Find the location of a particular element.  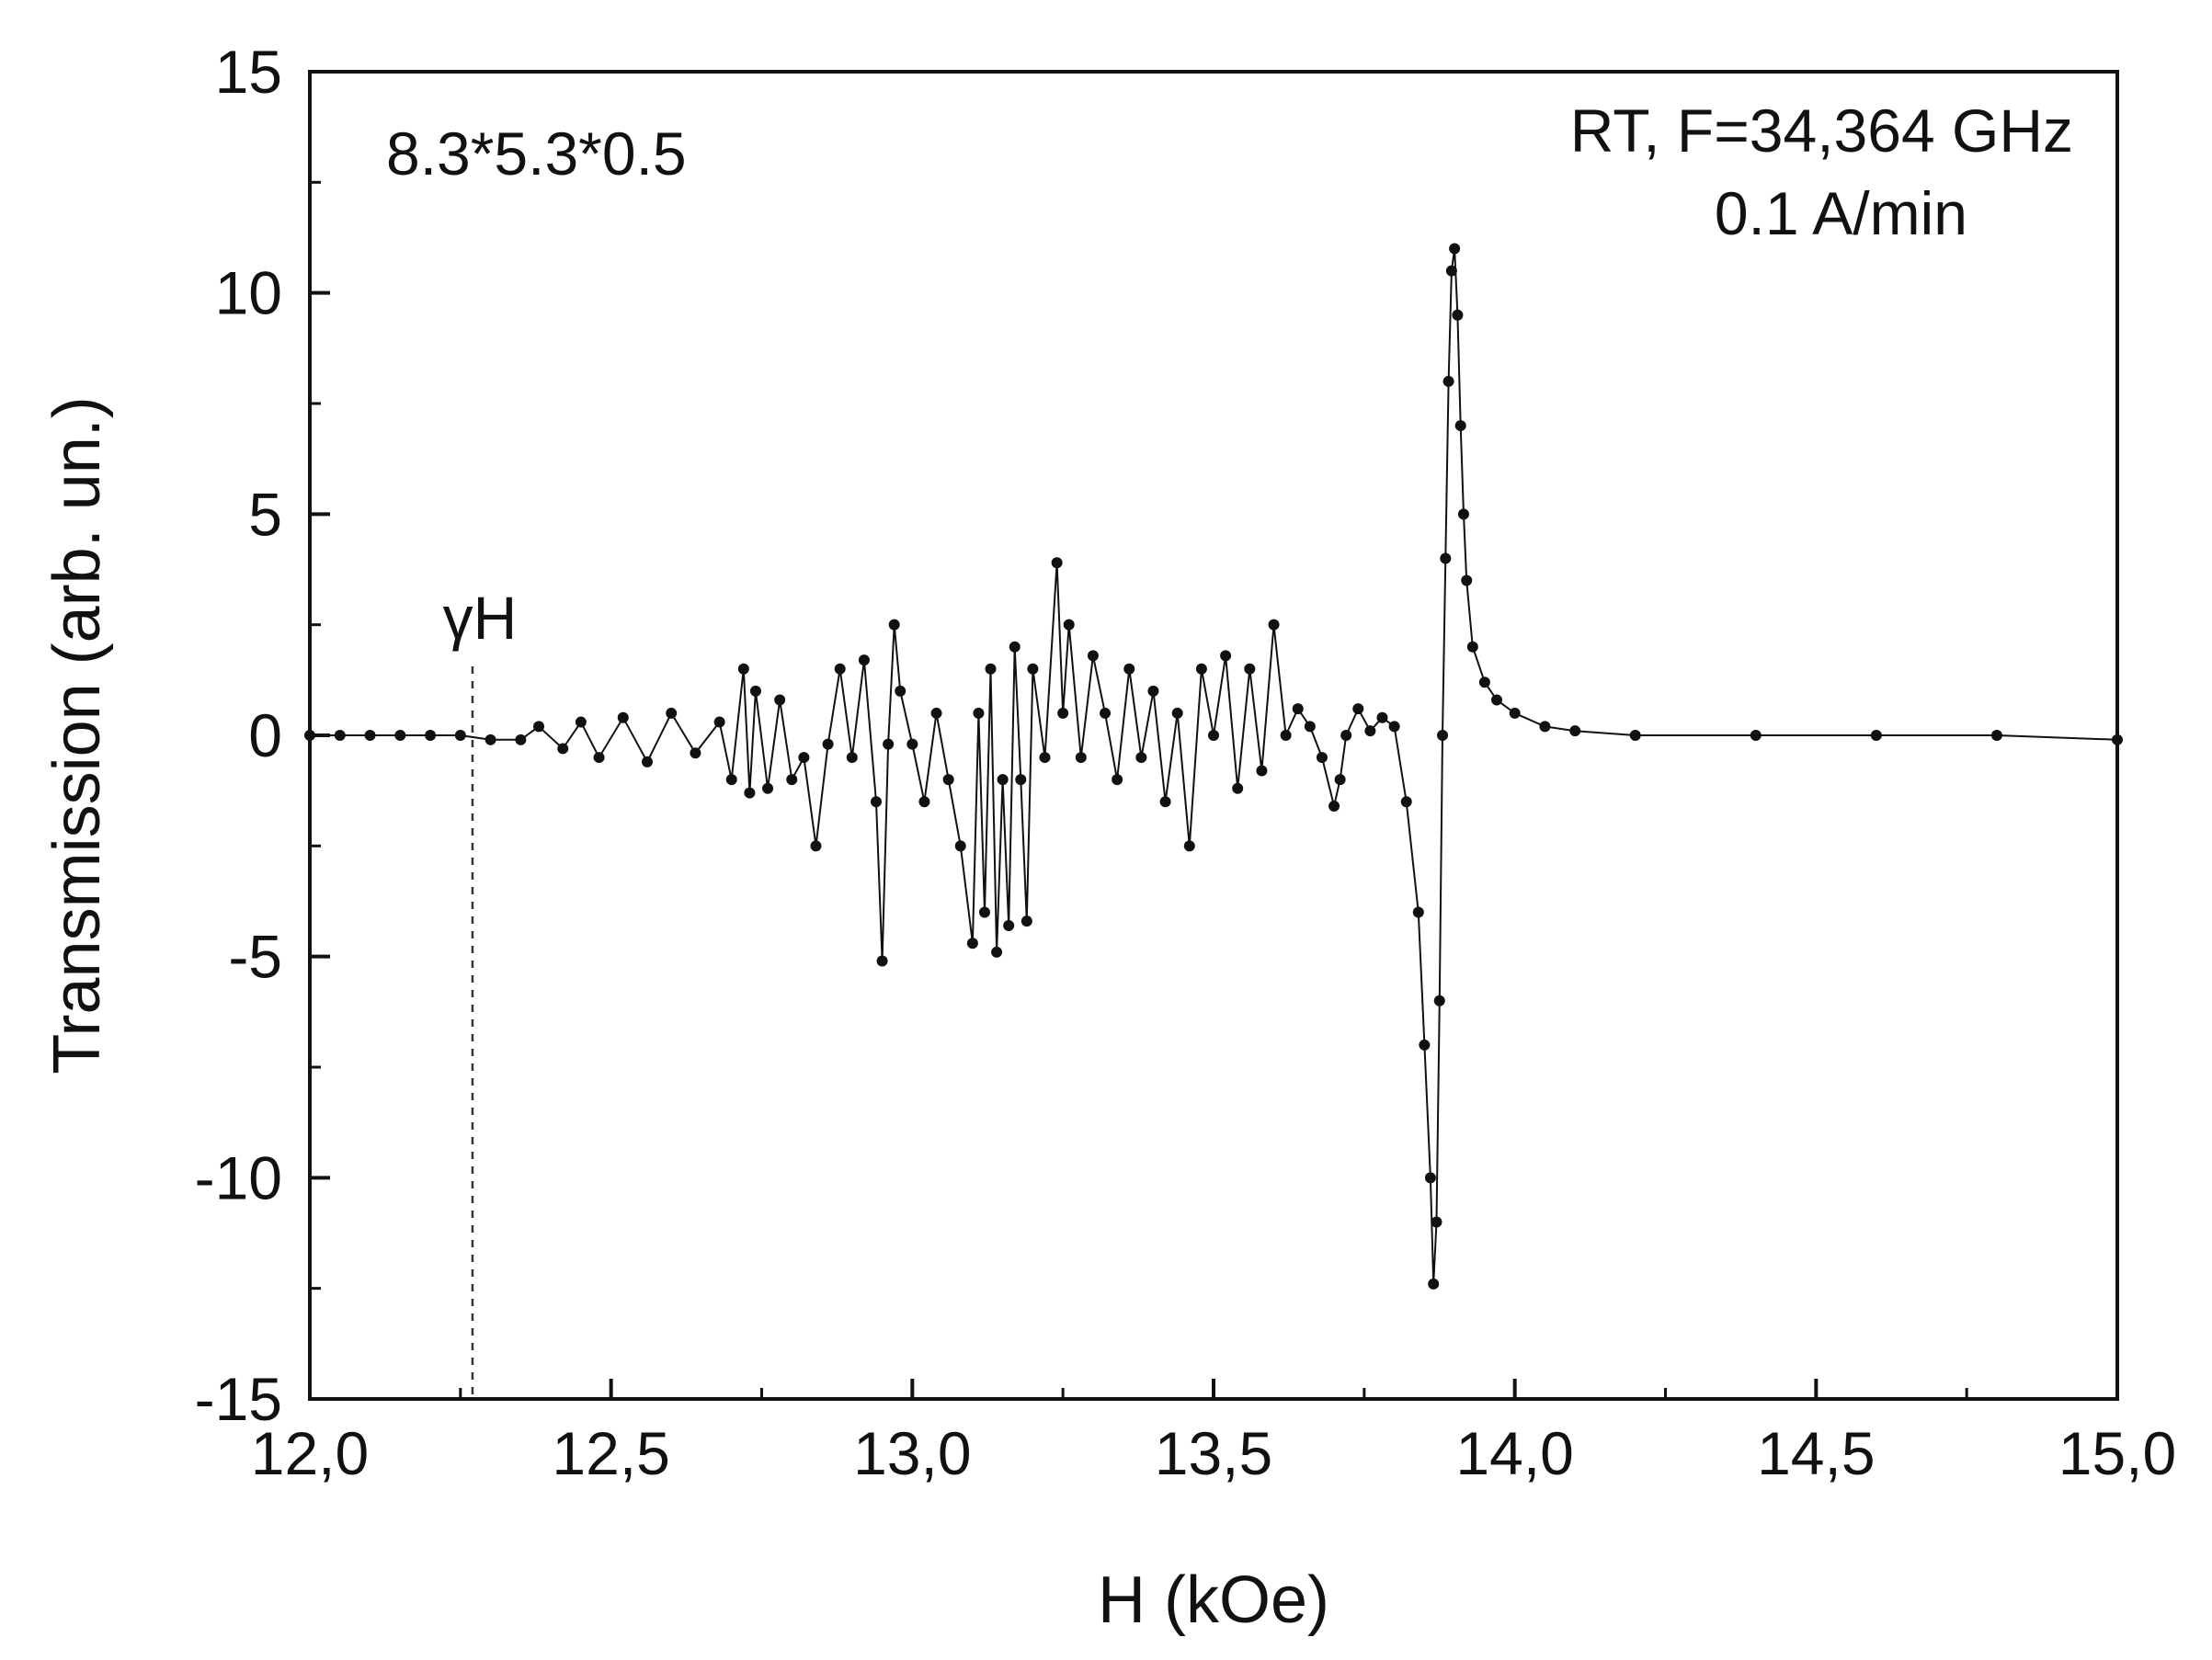

y-tick-labels: -15 -10 -5 0 5 10 15 is located at coordinates (238, 735).